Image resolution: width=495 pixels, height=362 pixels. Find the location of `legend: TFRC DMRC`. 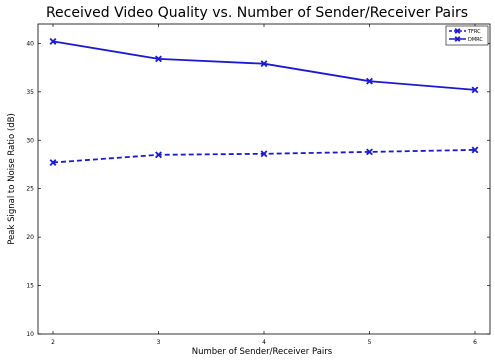

legend: TFRC DMRC is located at coordinates (467, 35).